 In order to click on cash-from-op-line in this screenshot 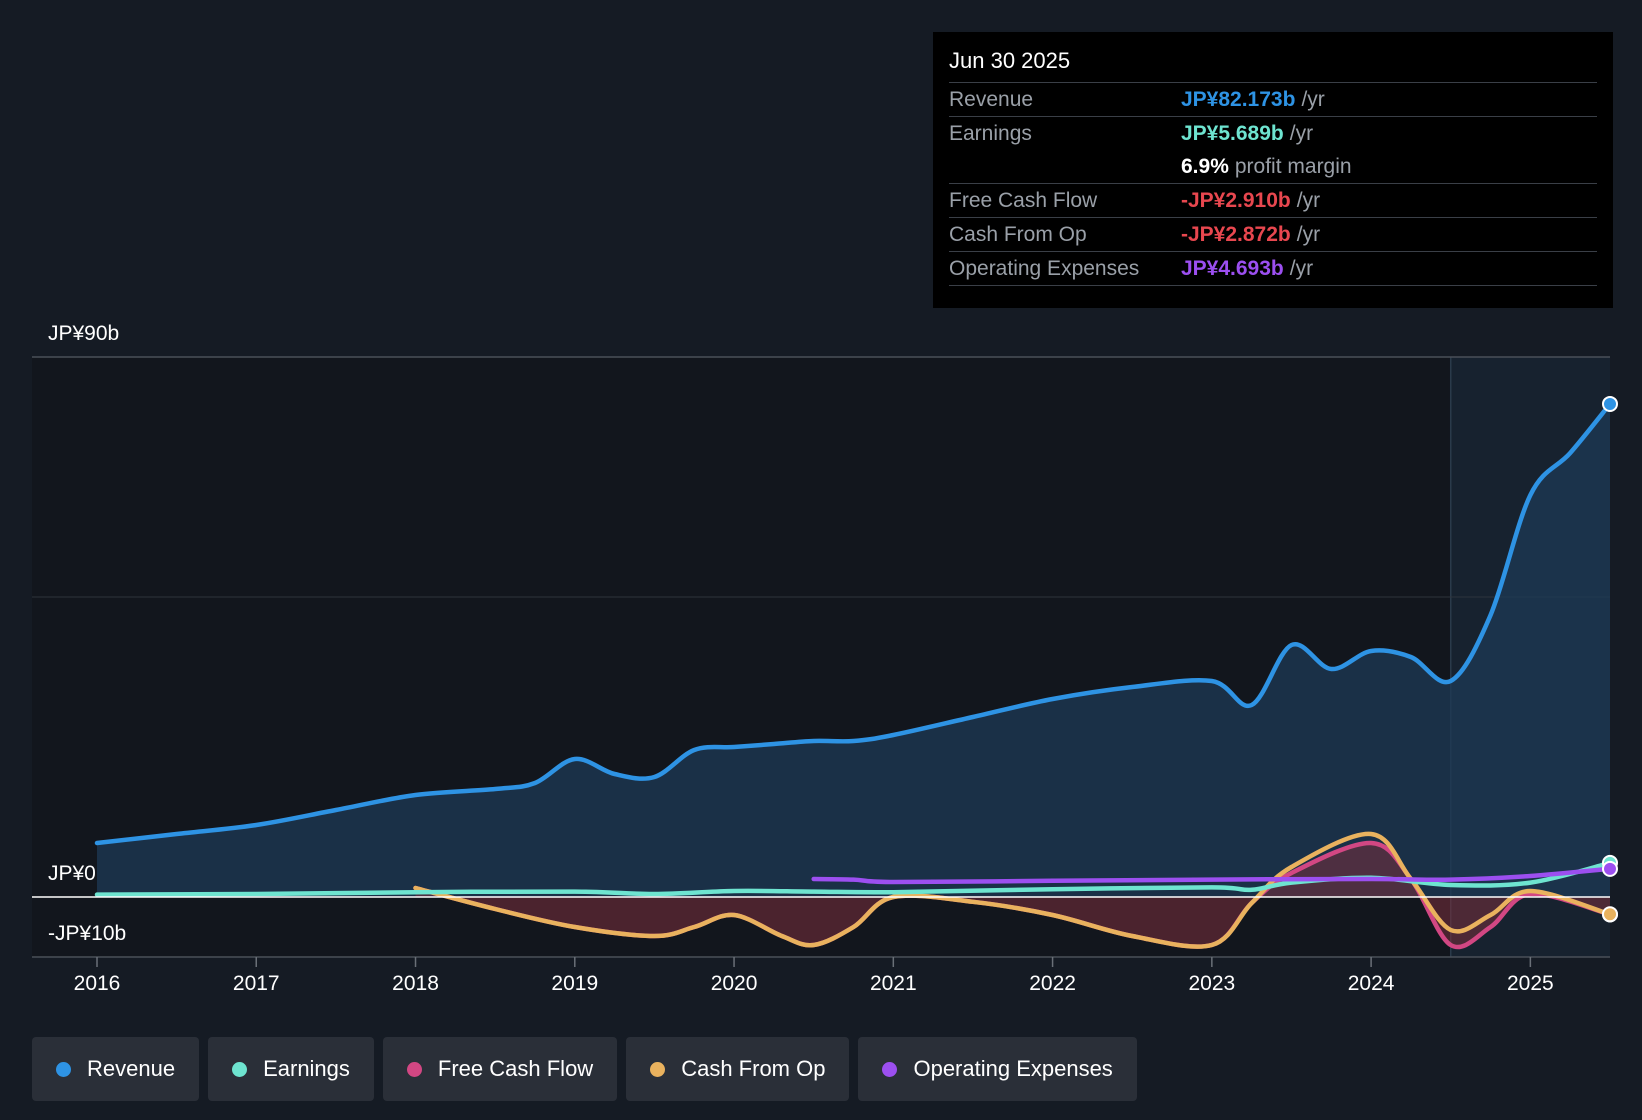, I will do `click(1013, 890)`.